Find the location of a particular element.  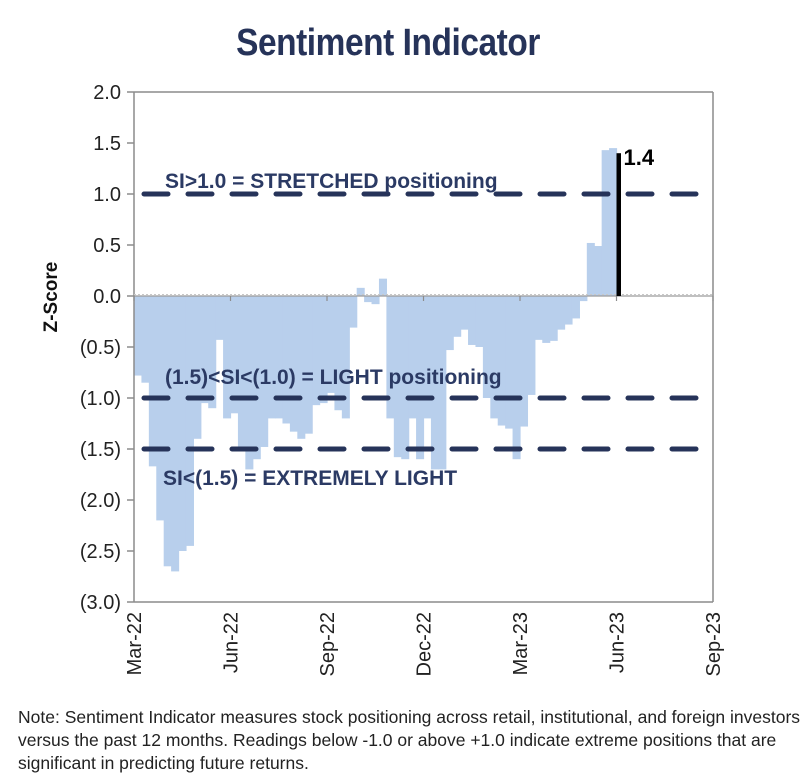

x-tick-label: Mar-23 is located at coordinates (521, 643).